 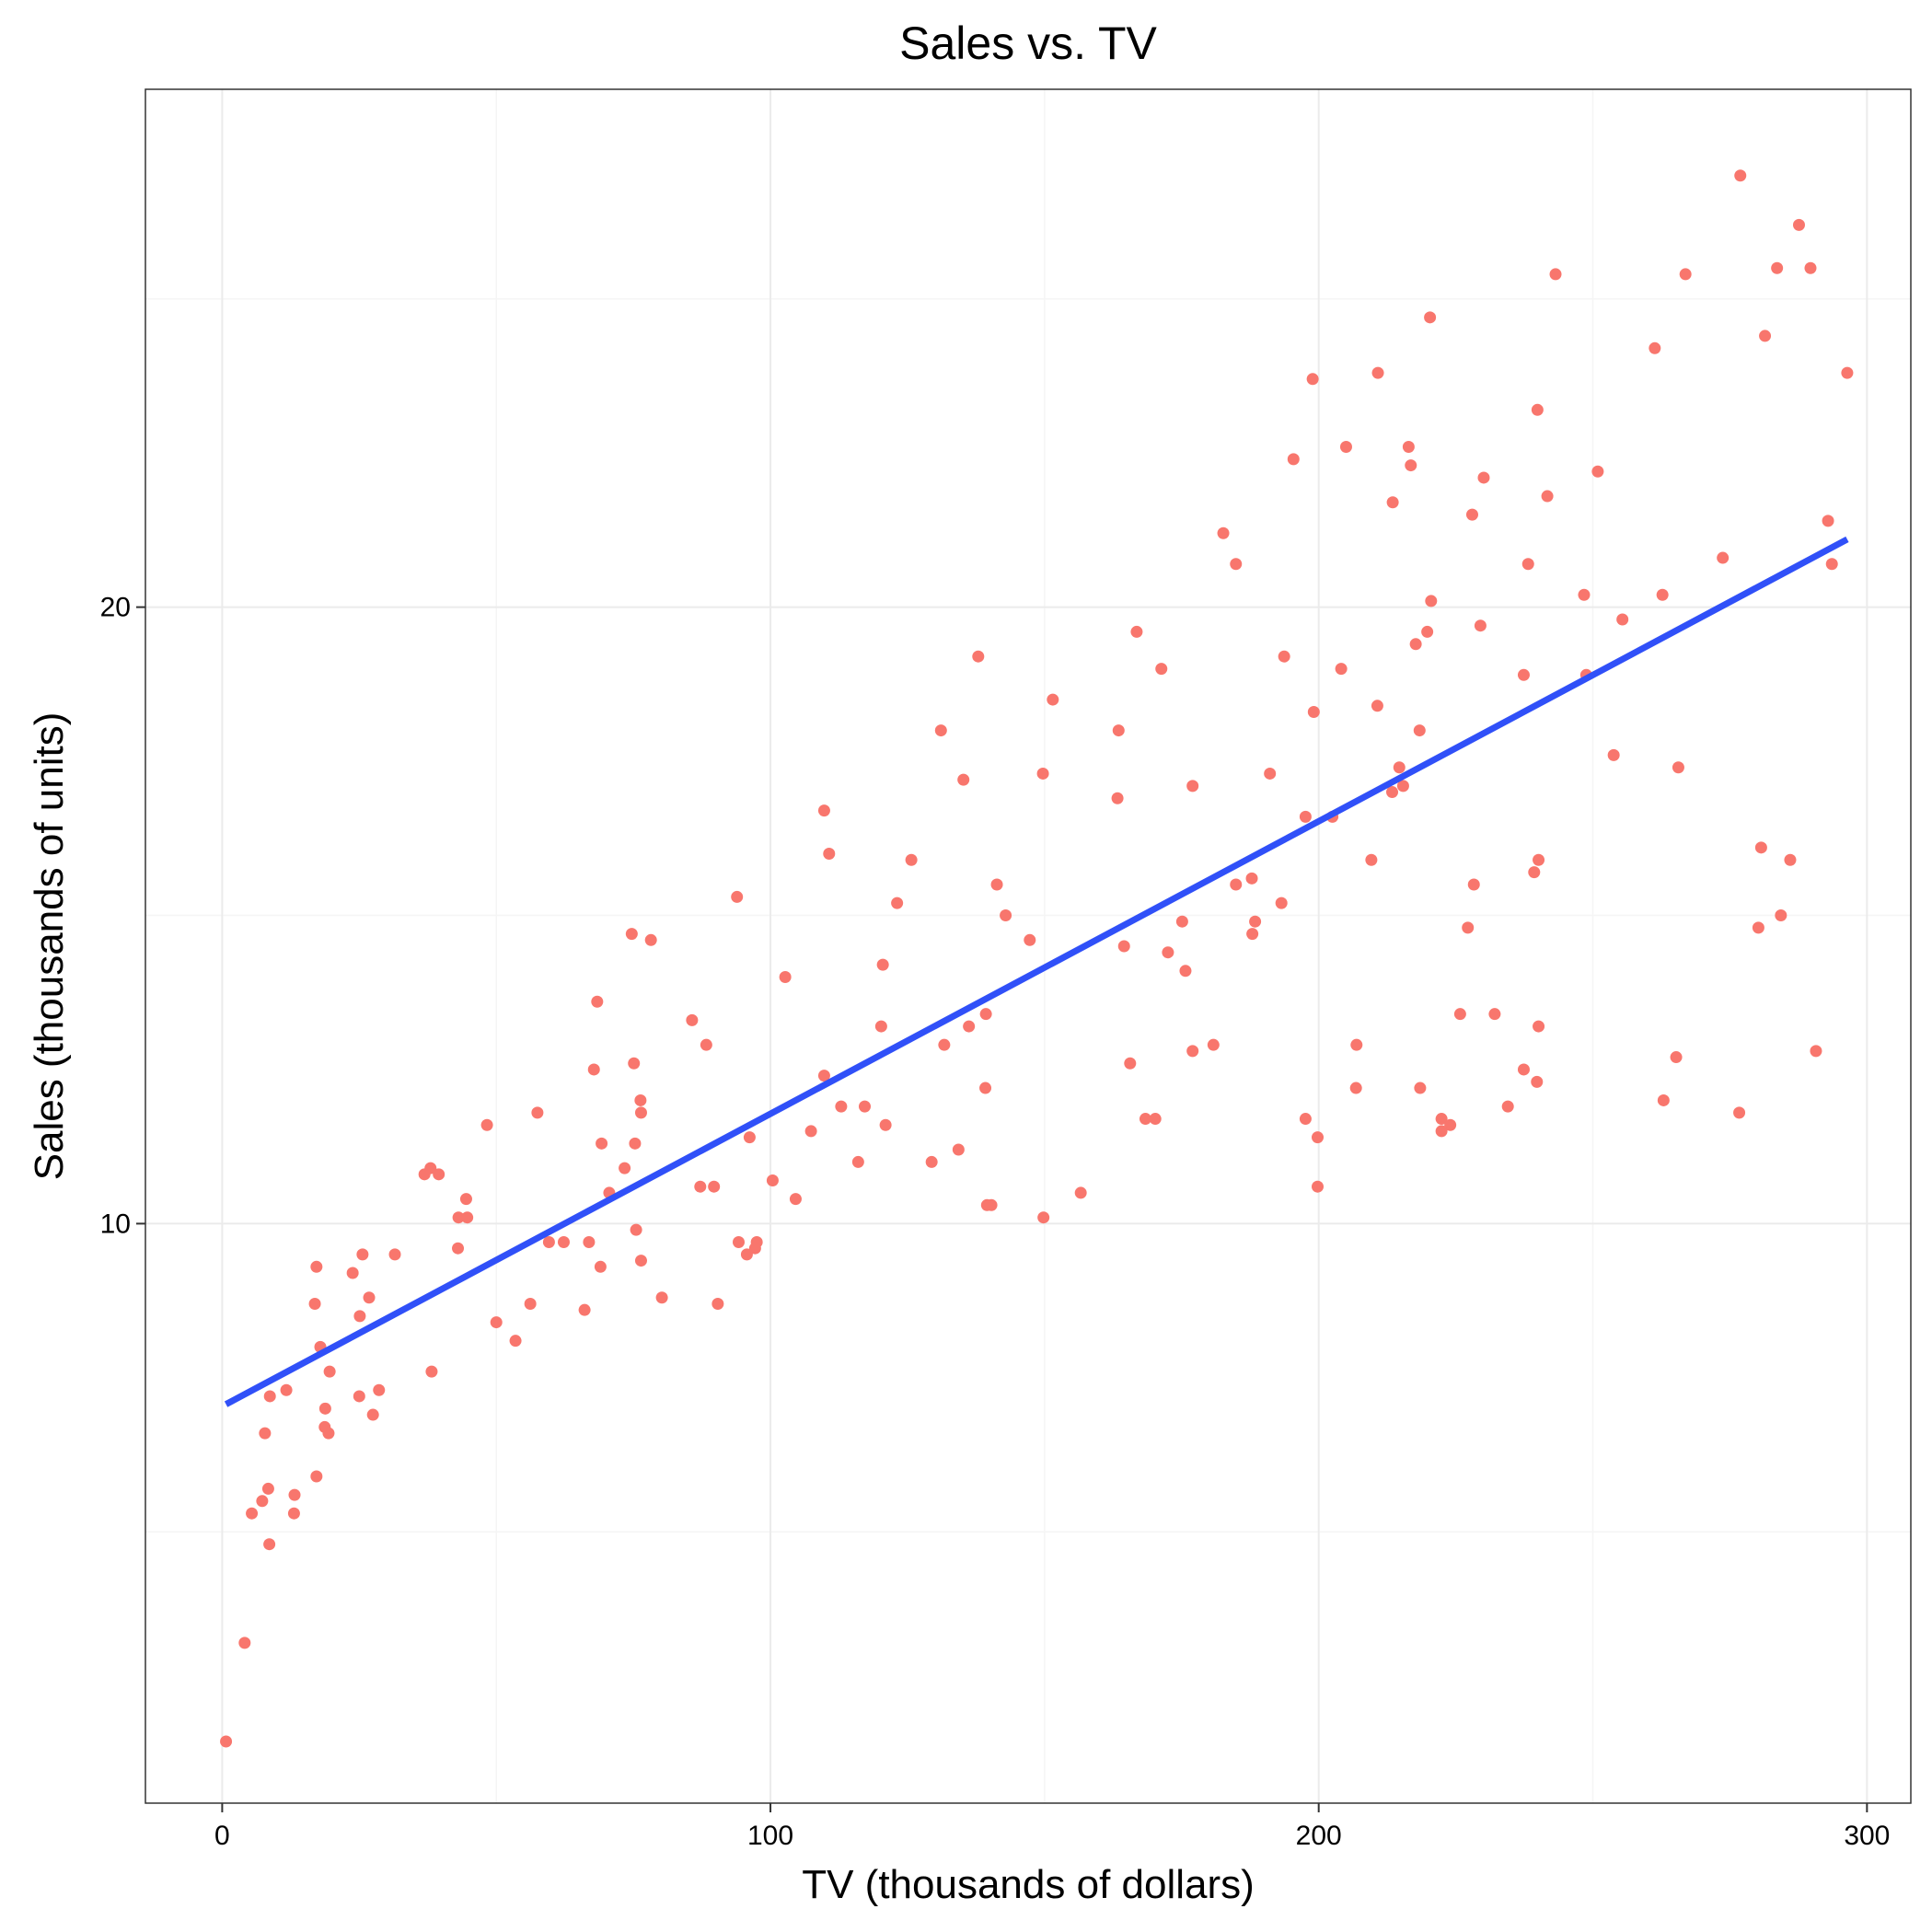 I want to click on y-axis-title: Sales (thousands of units), so click(x=49, y=946).